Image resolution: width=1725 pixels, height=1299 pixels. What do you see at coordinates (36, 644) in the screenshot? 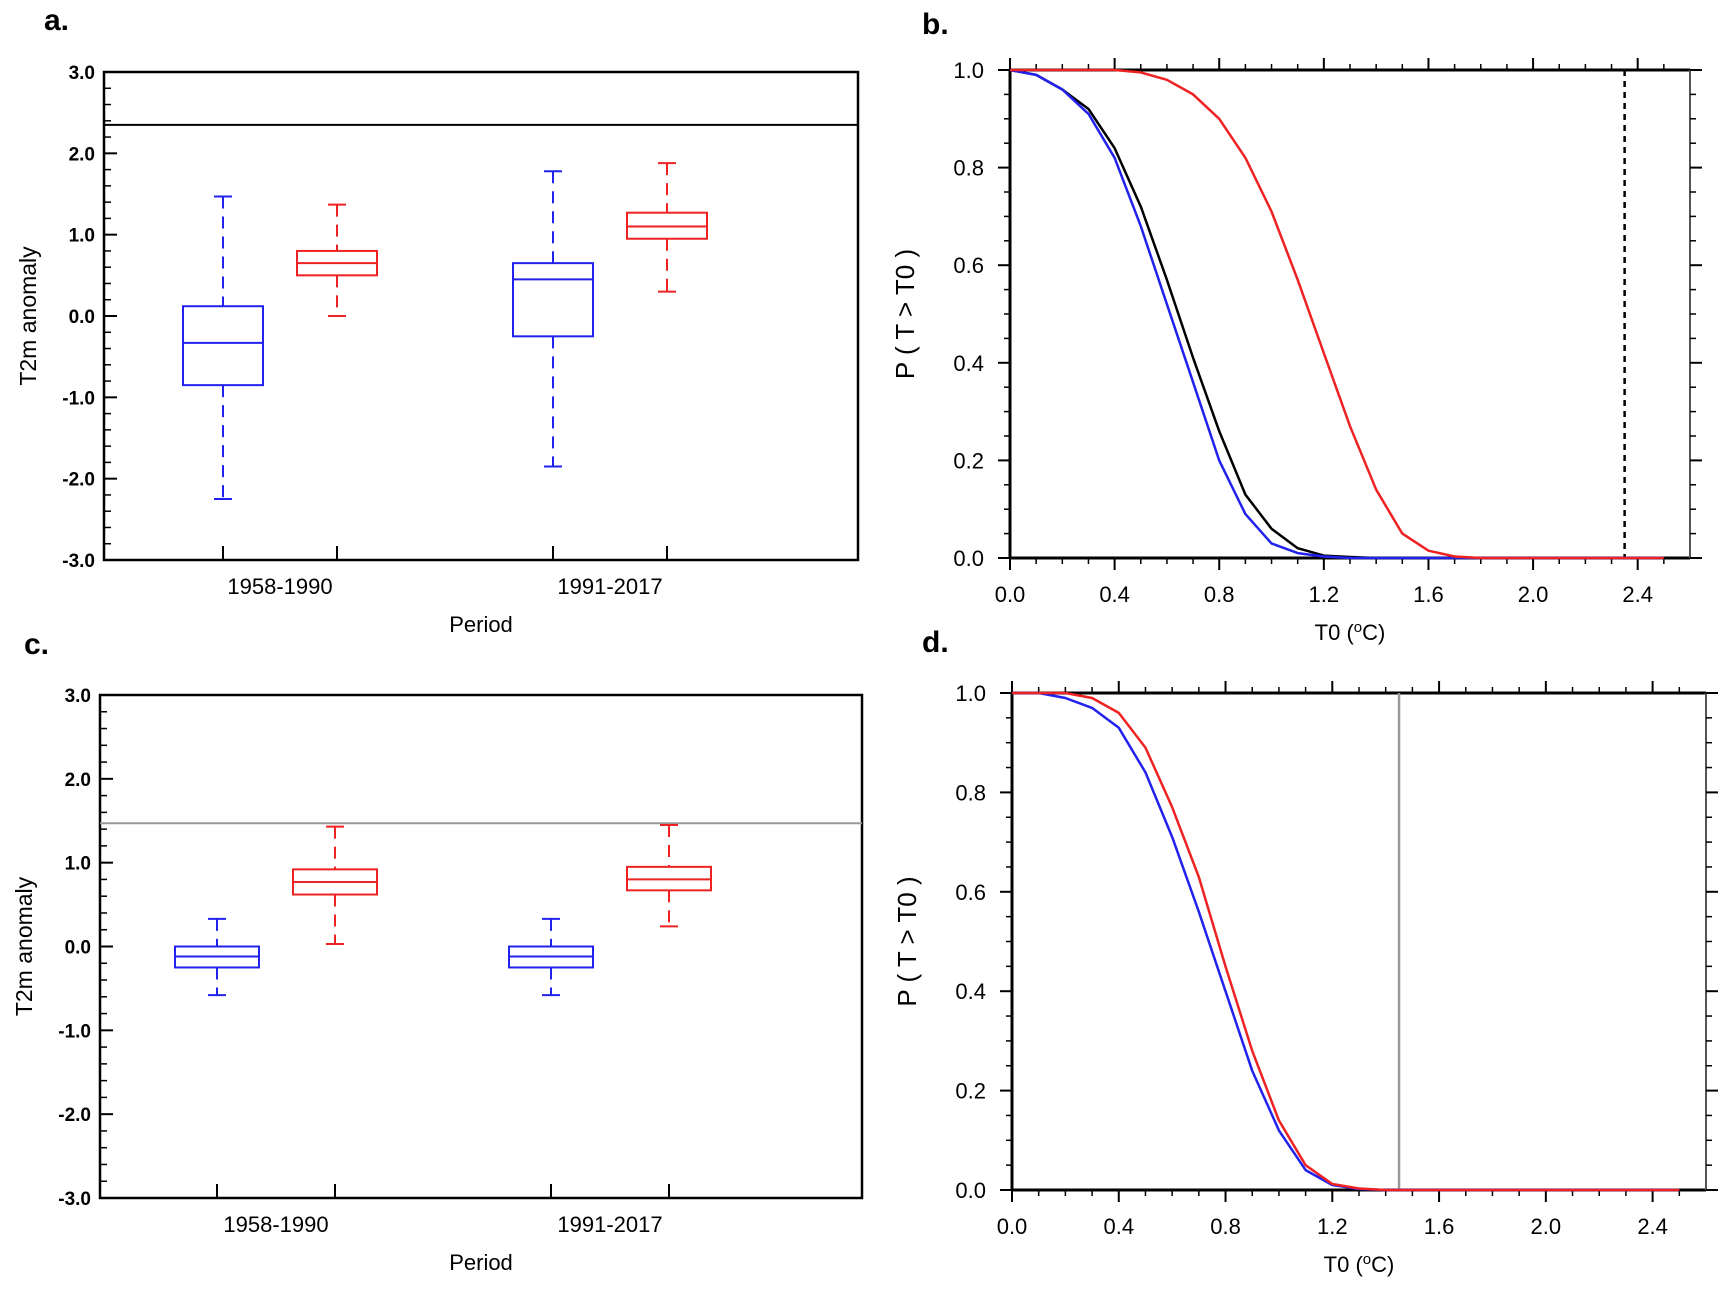
I see `panel-label: c.` at bounding box center [36, 644].